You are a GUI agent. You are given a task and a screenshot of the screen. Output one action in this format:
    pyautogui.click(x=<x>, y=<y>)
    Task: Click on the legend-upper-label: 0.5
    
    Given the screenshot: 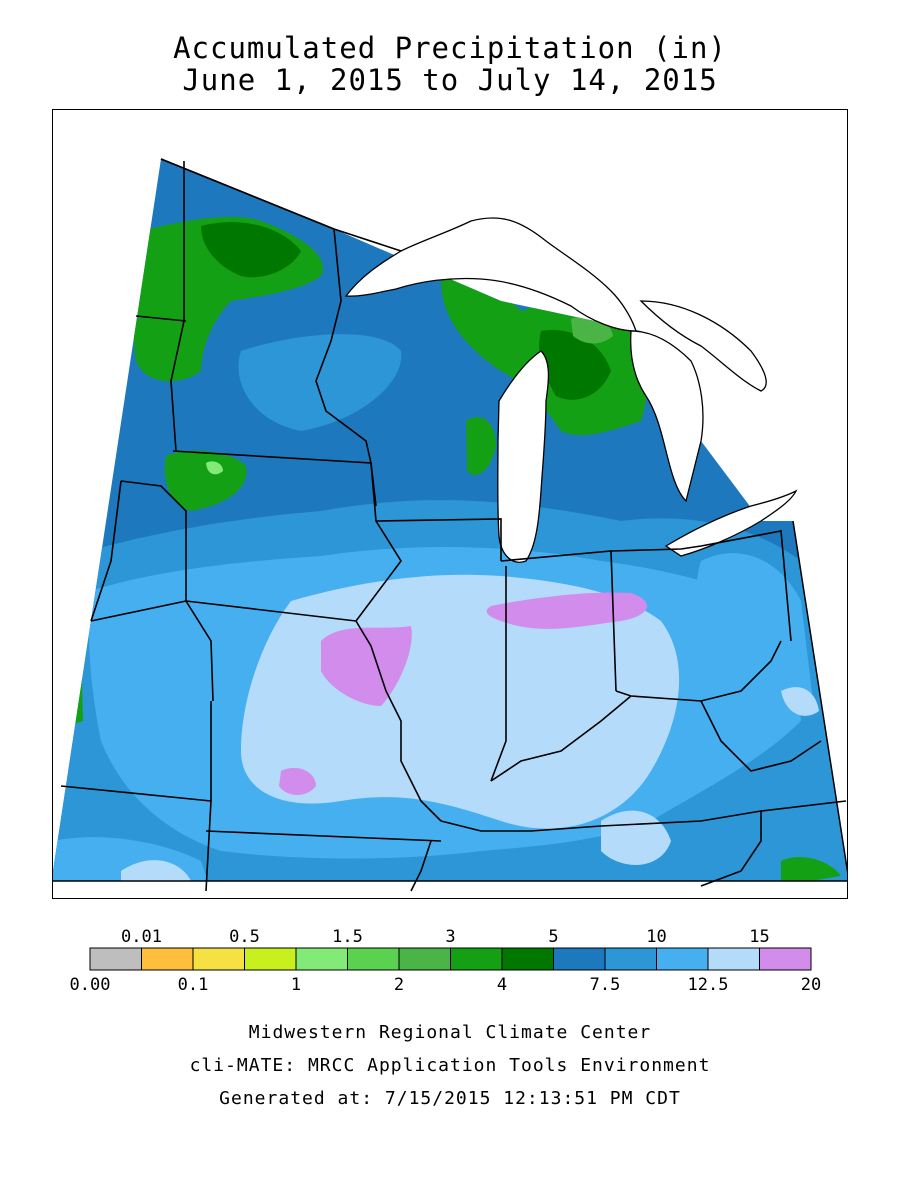 What is the action you would take?
    pyautogui.click(x=244, y=937)
    